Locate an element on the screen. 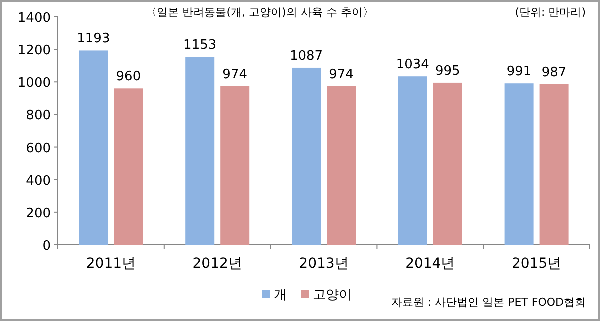 Image resolution: width=600 pixels, height=321 pixels. data-label: 991 is located at coordinates (519, 72).